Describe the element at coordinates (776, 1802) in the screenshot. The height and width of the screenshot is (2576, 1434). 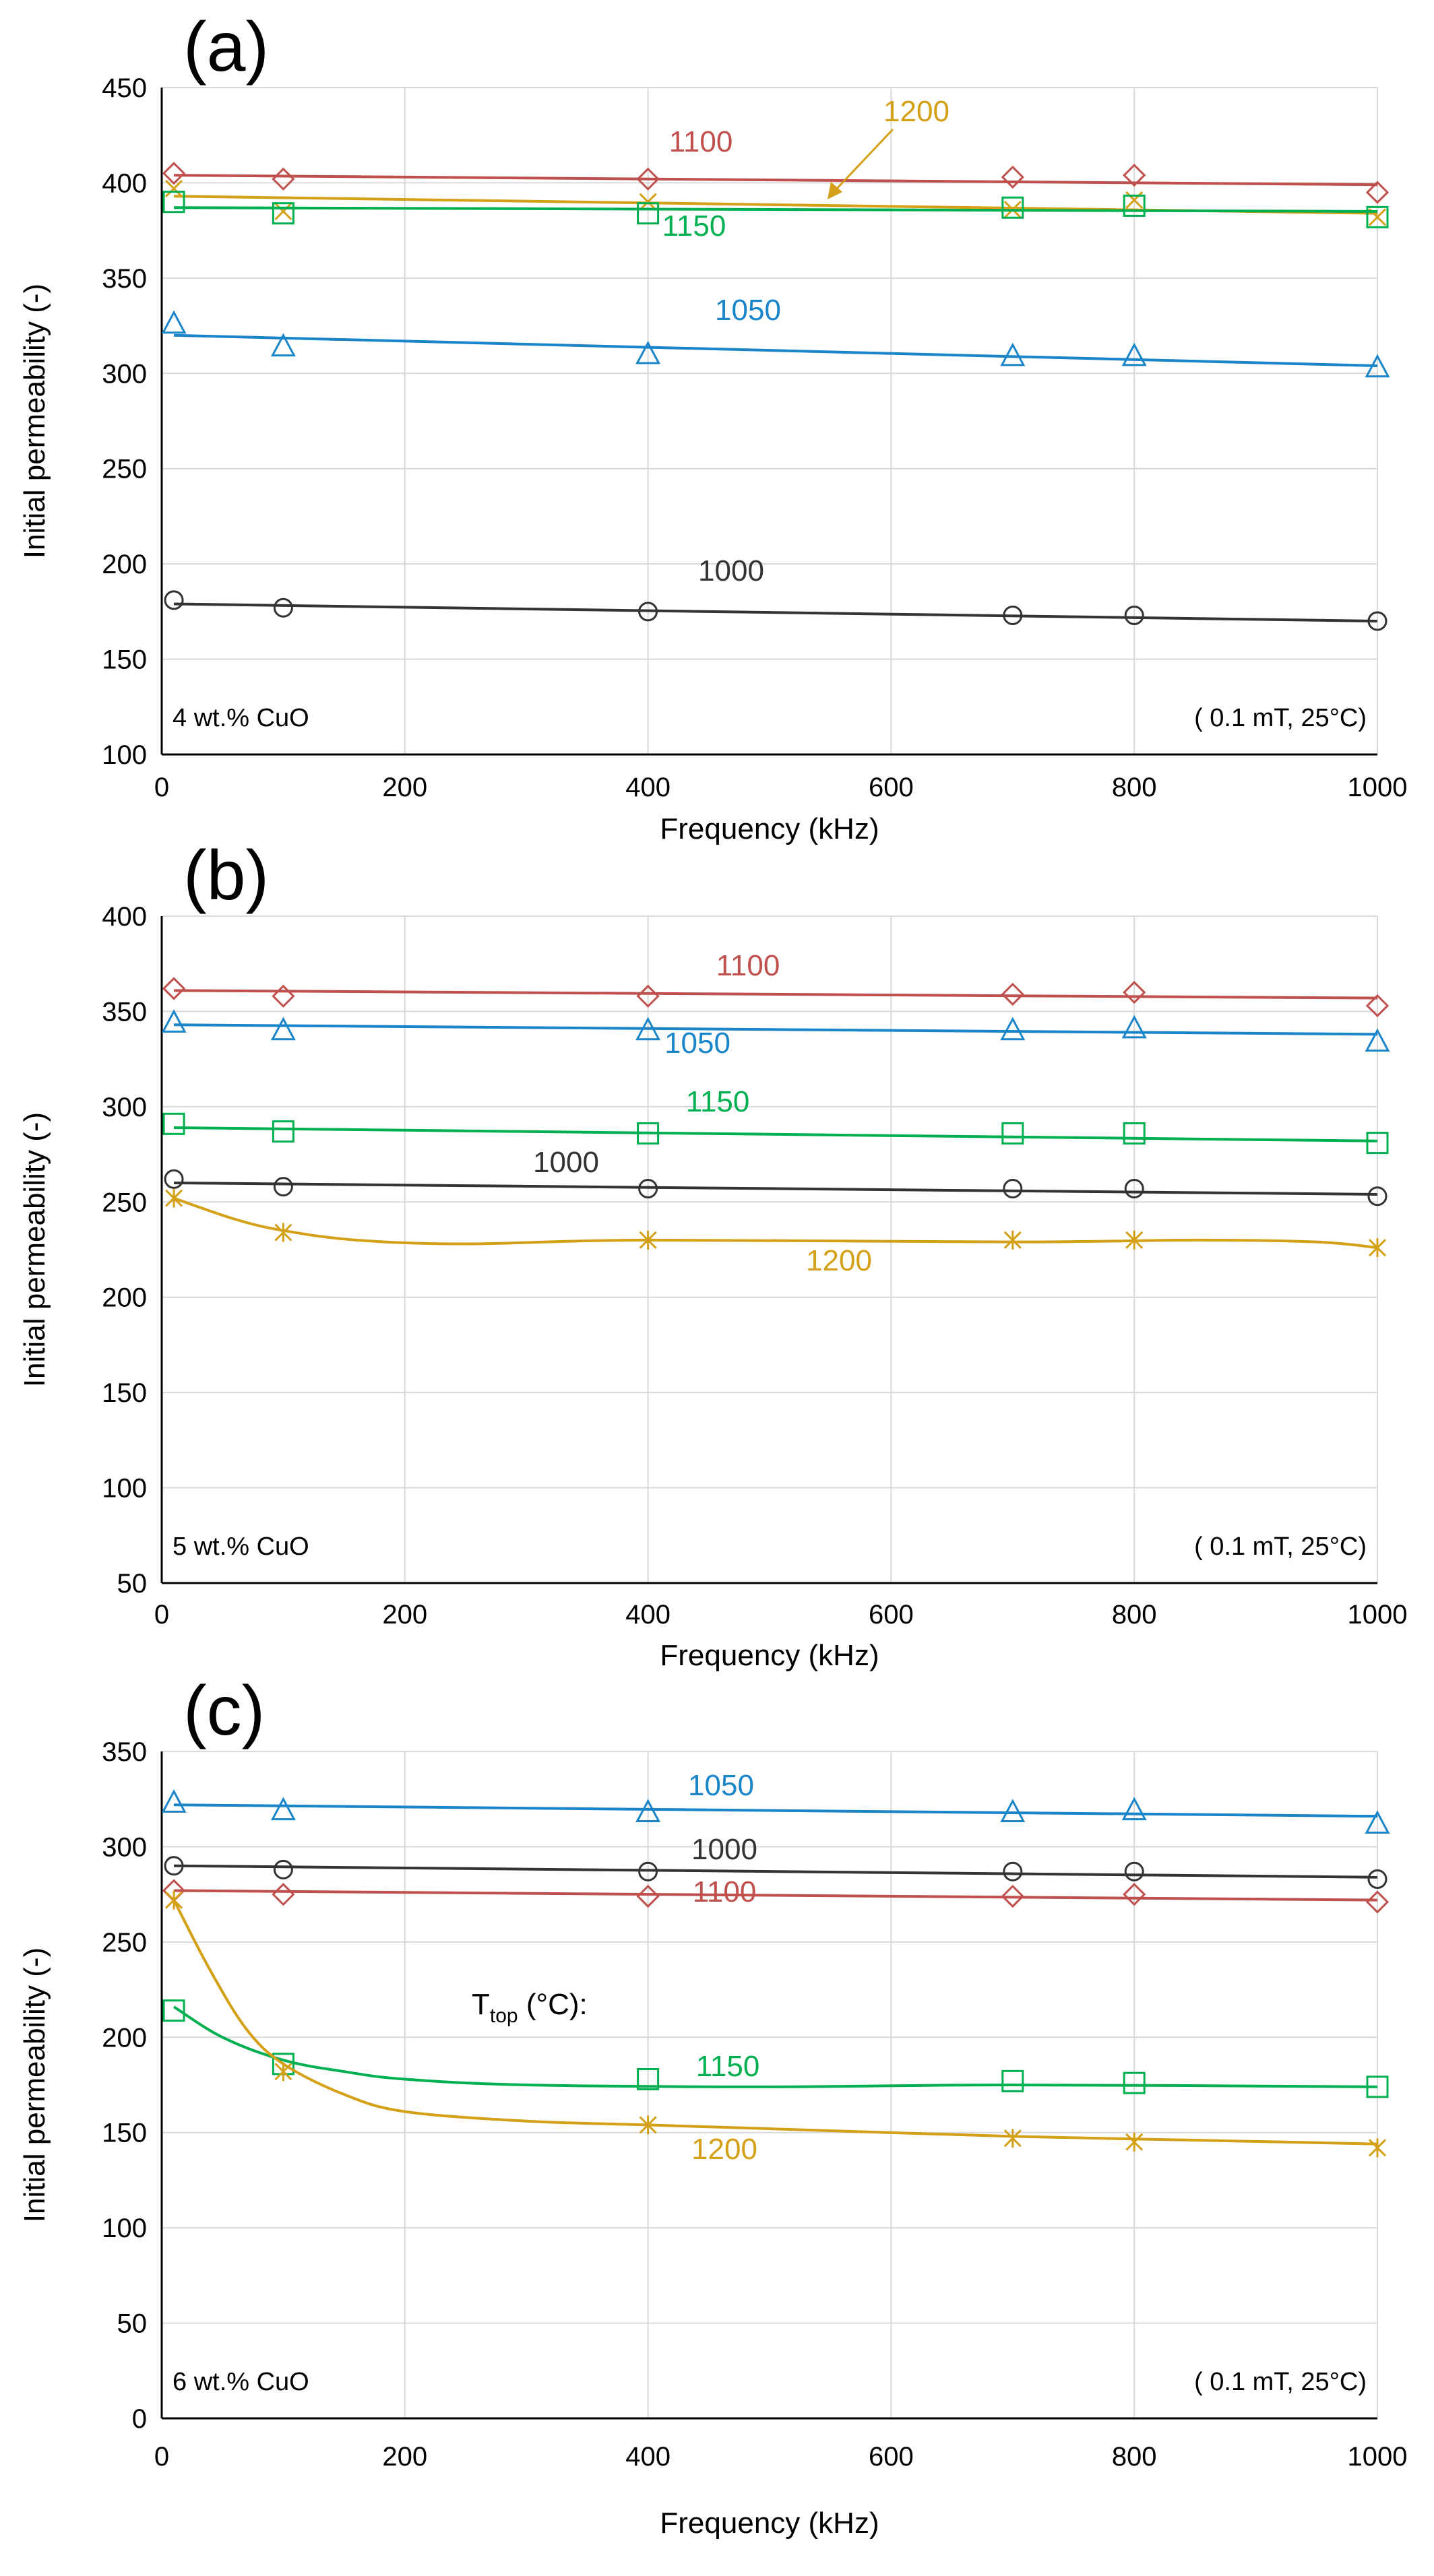
I see `series-1050: 1050` at that location.